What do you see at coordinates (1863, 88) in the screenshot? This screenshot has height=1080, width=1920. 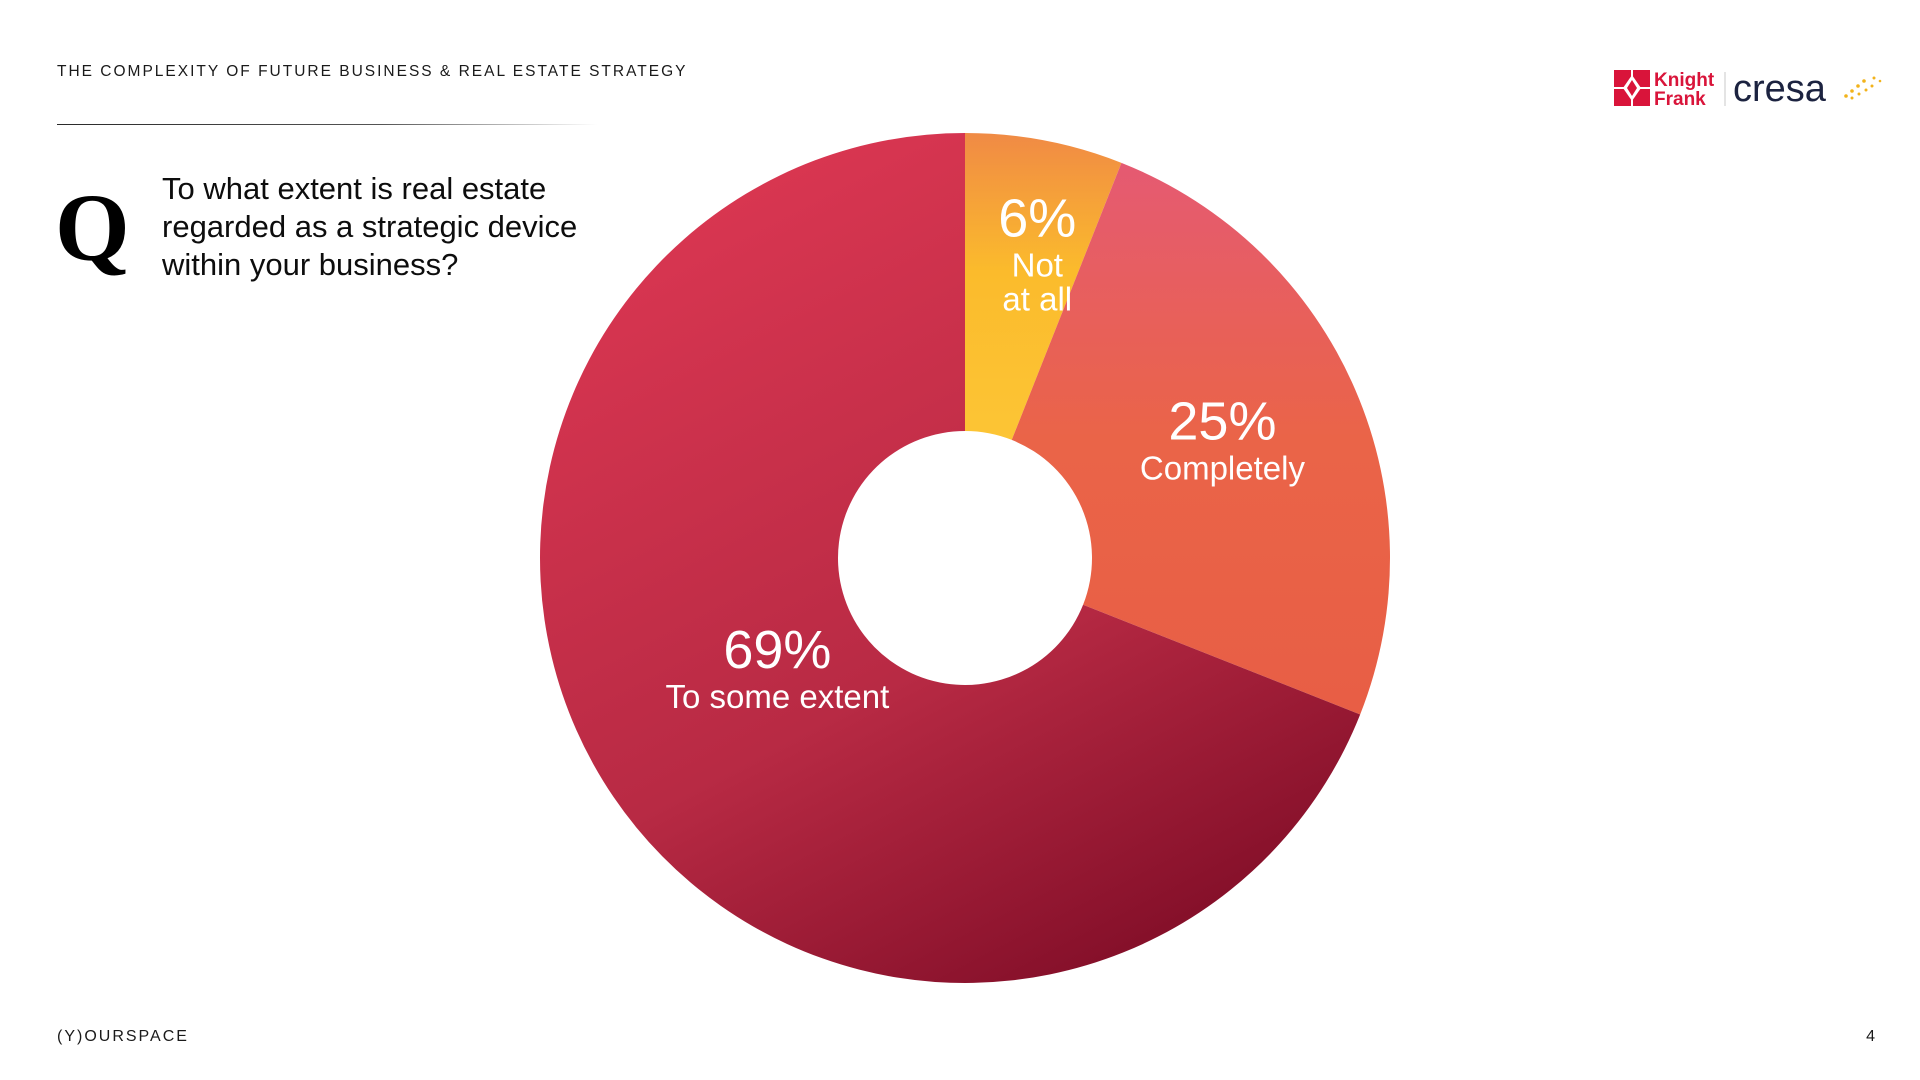 I see `cresa-dots-icon` at bounding box center [1863, 88].